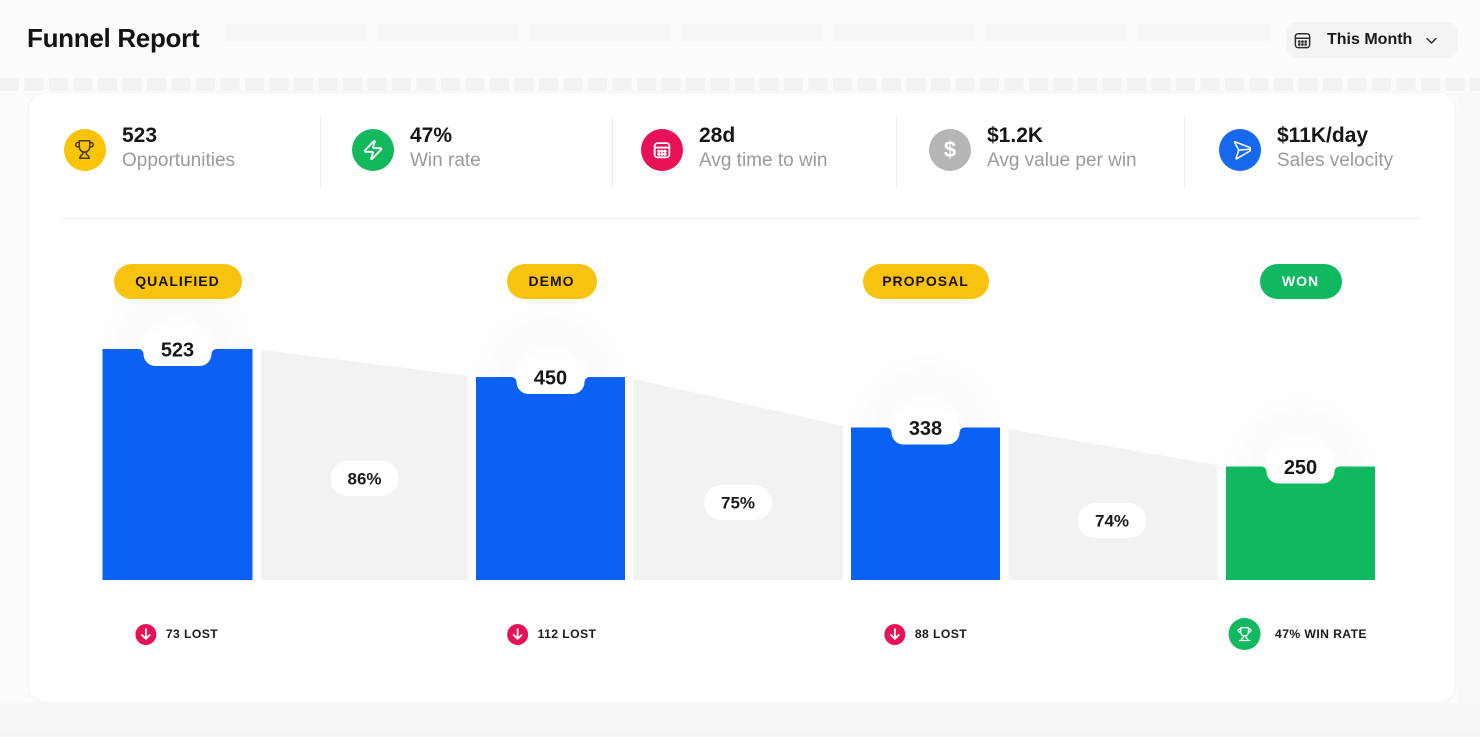 The width and height of the screenshot is (1480, 737). What do you see at coordinates (1300, 468) in the screenshot?
I see `svg-text: 250` at bounding box center [1300, 468].